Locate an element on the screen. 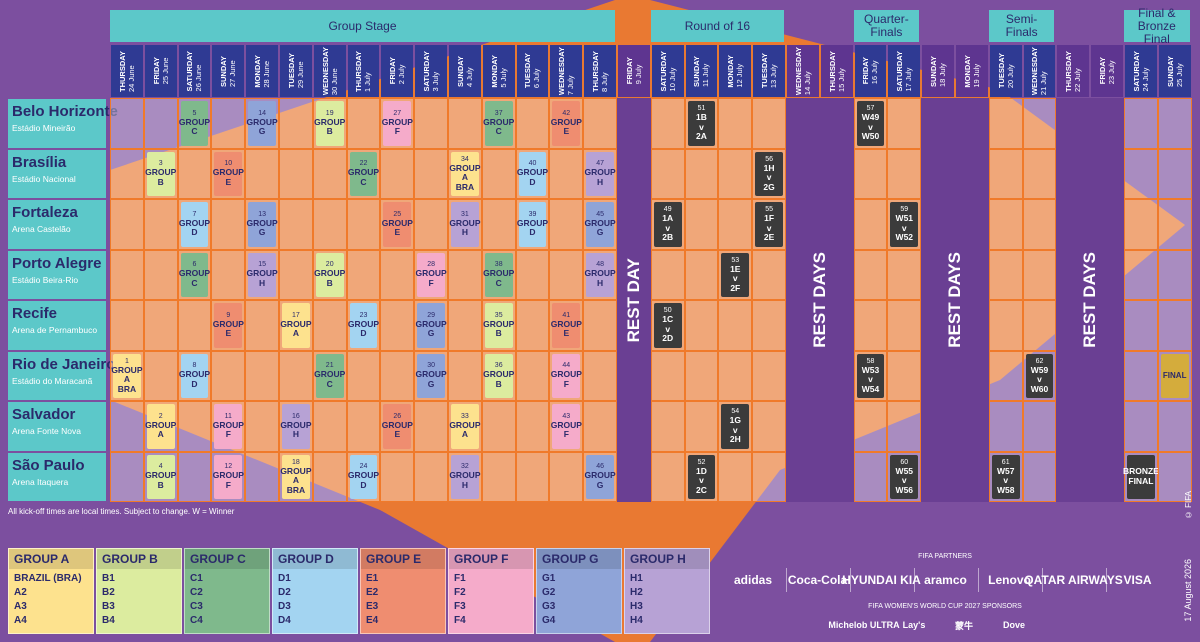 The height and width of the screenshot is (642, 1200). match-line: 1A is located at coordinates (668, 218).